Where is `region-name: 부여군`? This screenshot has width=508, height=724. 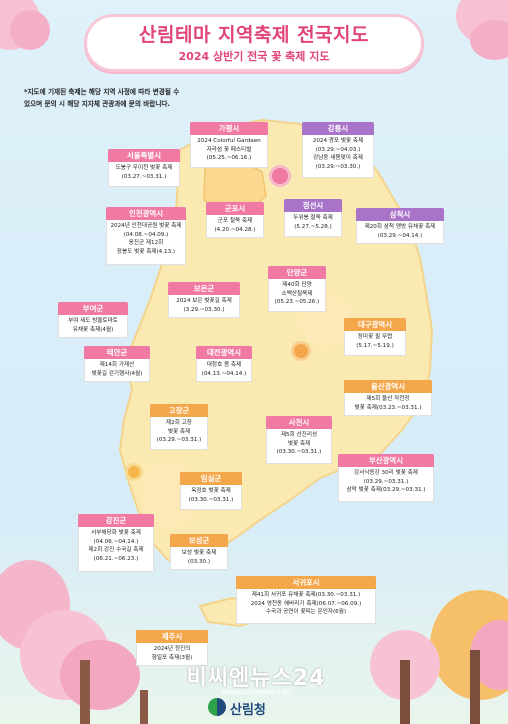 region-name: 부여군 is located at coordinates (93, 308).